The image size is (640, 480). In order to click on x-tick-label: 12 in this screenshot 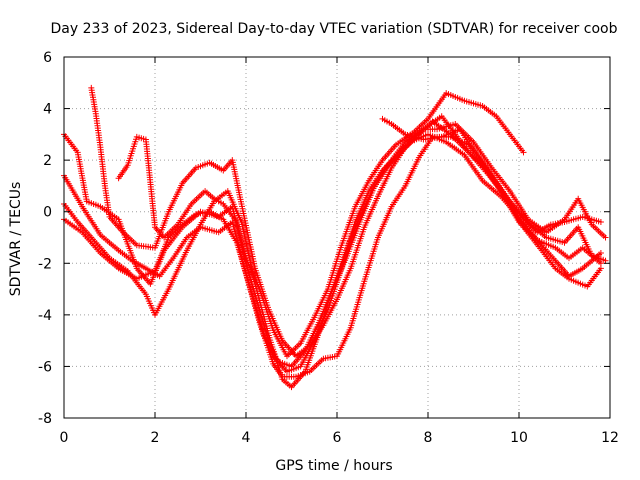, I will do `click(610, 438)`.